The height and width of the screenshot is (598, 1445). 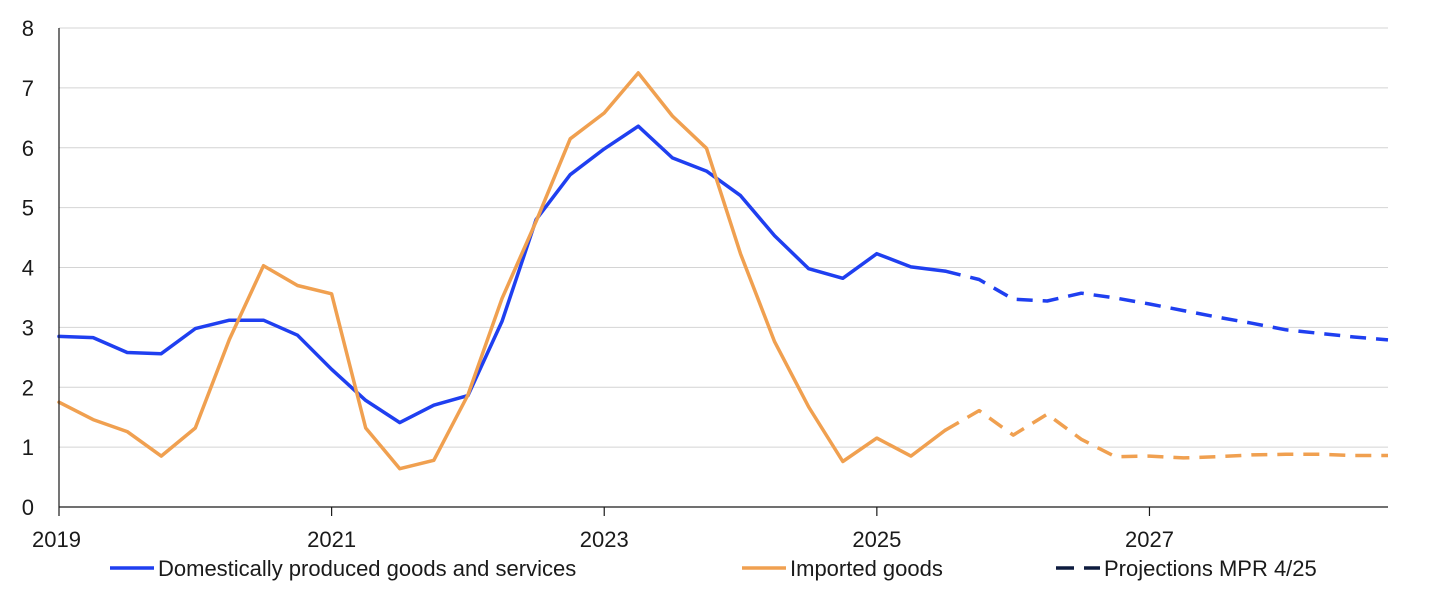 I want to click on y-tick-label: 3, so click(x=28, y=327).